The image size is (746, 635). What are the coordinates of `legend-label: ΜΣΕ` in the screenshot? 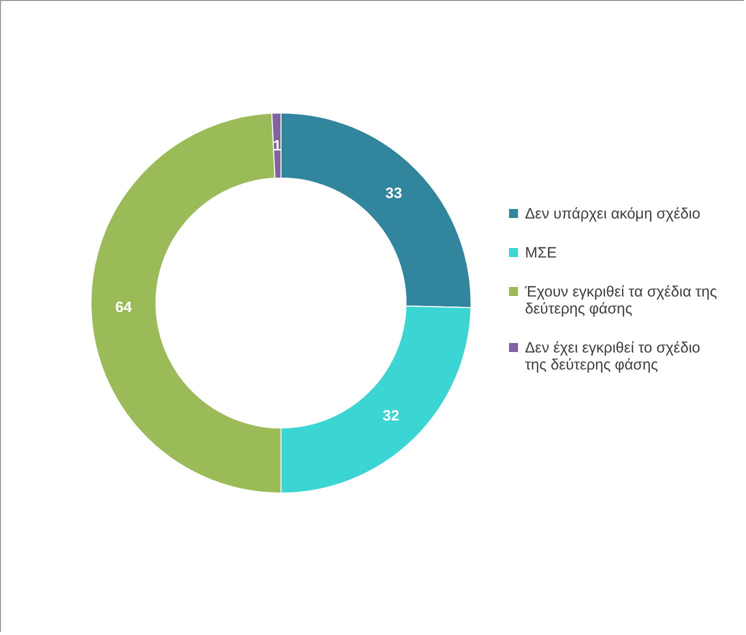 It's located at (541, 253).